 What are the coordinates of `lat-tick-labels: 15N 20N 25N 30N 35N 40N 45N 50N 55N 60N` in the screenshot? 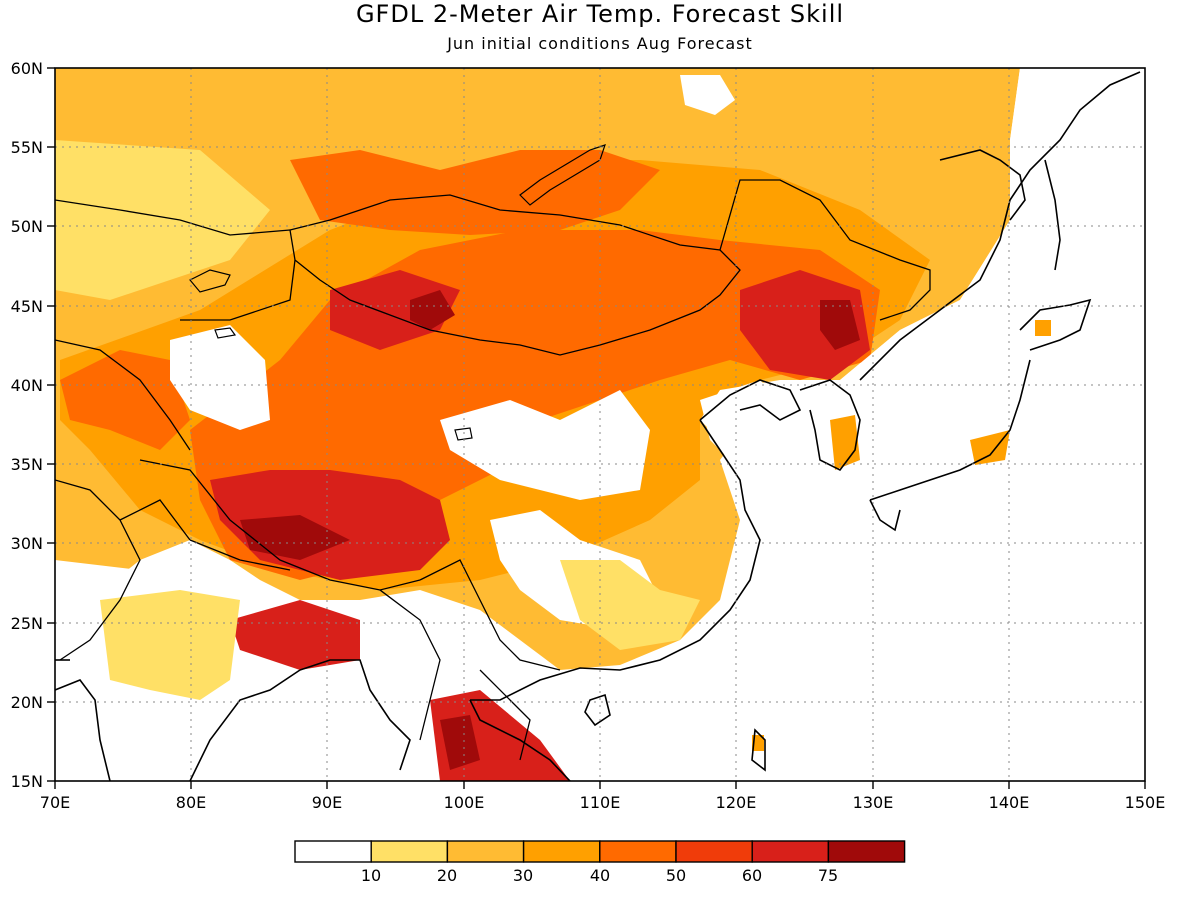 It's located at (27, 425).